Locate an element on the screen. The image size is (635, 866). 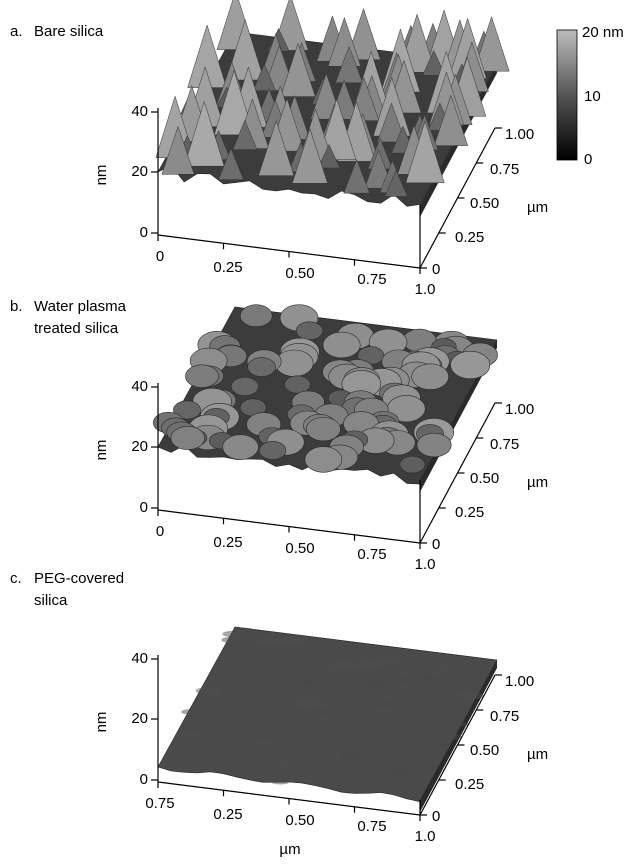
panel-letter: b. is located at coordinates (16, 306).